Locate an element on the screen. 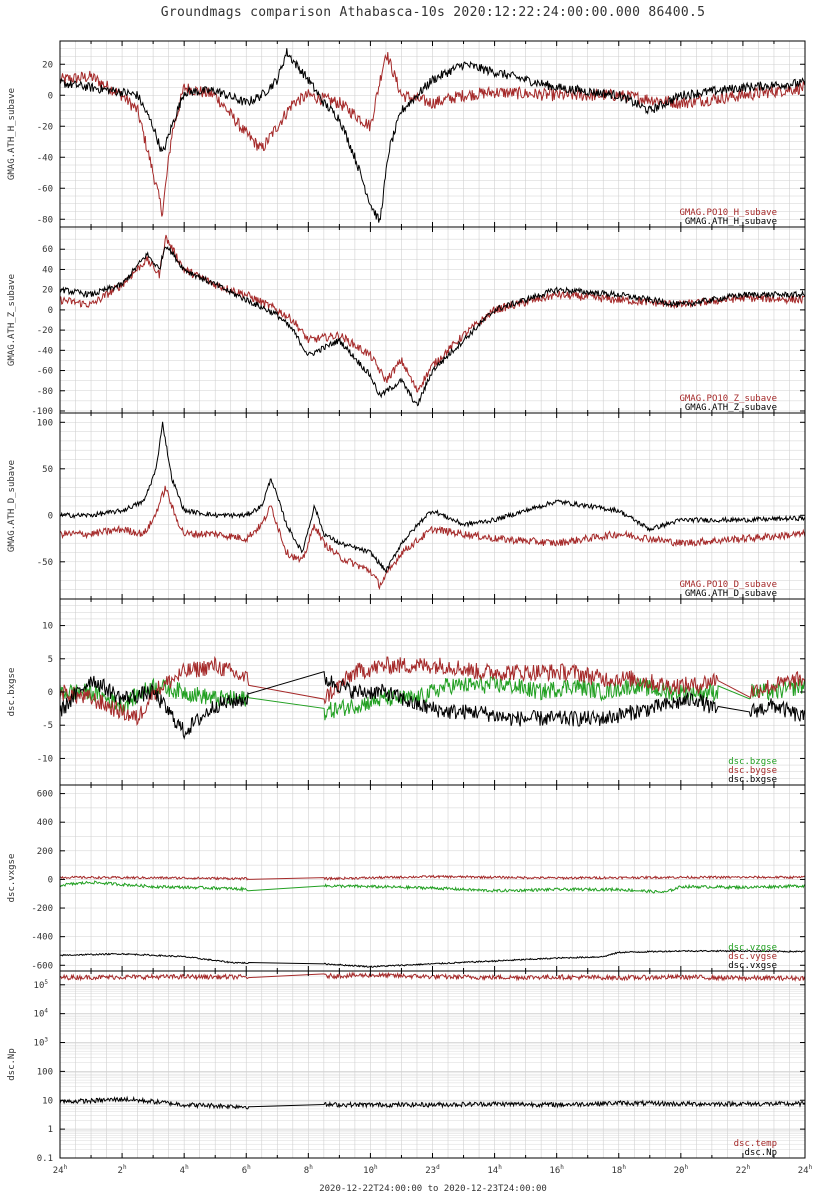 Image resolution: width=824 pixels, height=1200 pixels. series-line-gmag-po10-d-subave is located at coordinates (432, 537).